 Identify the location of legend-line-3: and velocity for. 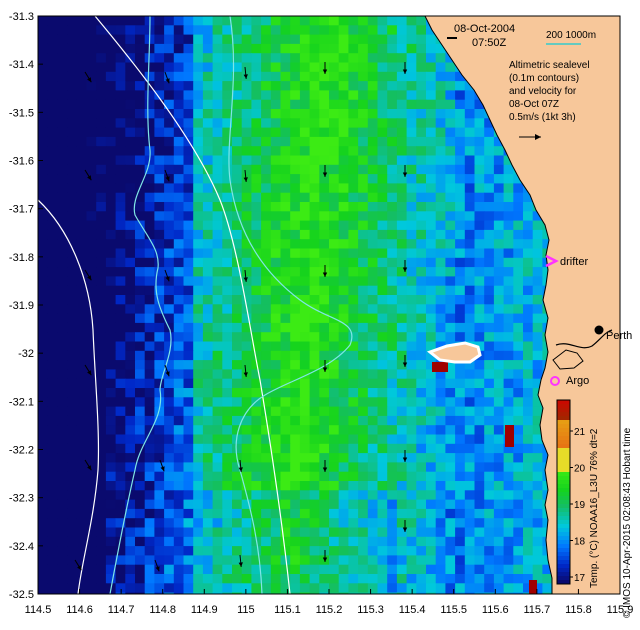
(543, 91).